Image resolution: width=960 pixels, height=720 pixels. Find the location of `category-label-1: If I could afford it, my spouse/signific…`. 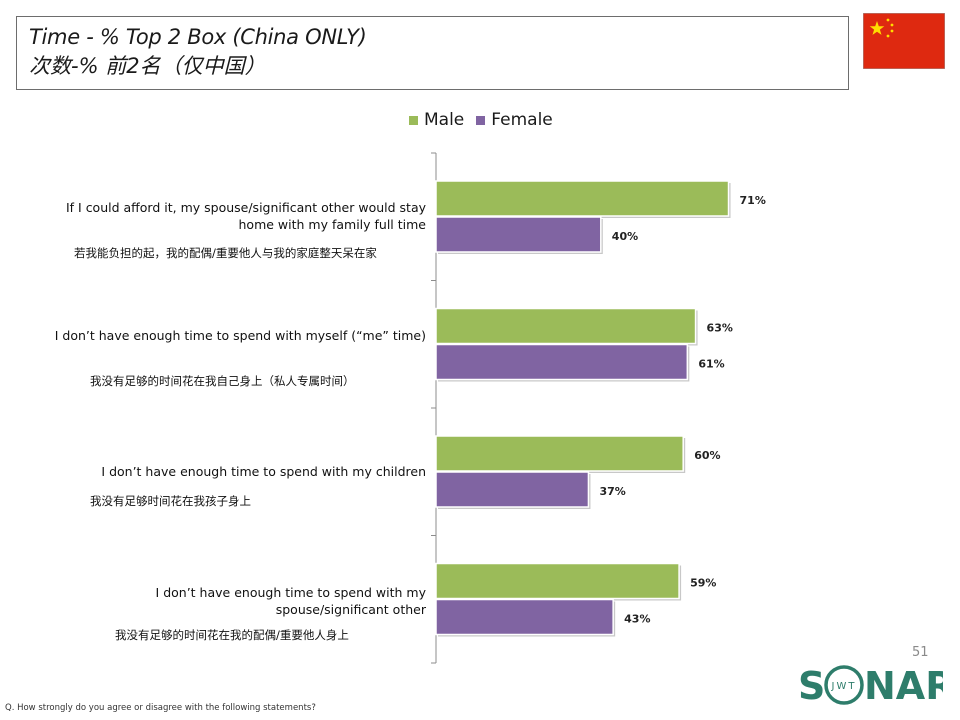

category-label-1: If I could afford it, my spouse/signific… is located at coordinates (245, 216).